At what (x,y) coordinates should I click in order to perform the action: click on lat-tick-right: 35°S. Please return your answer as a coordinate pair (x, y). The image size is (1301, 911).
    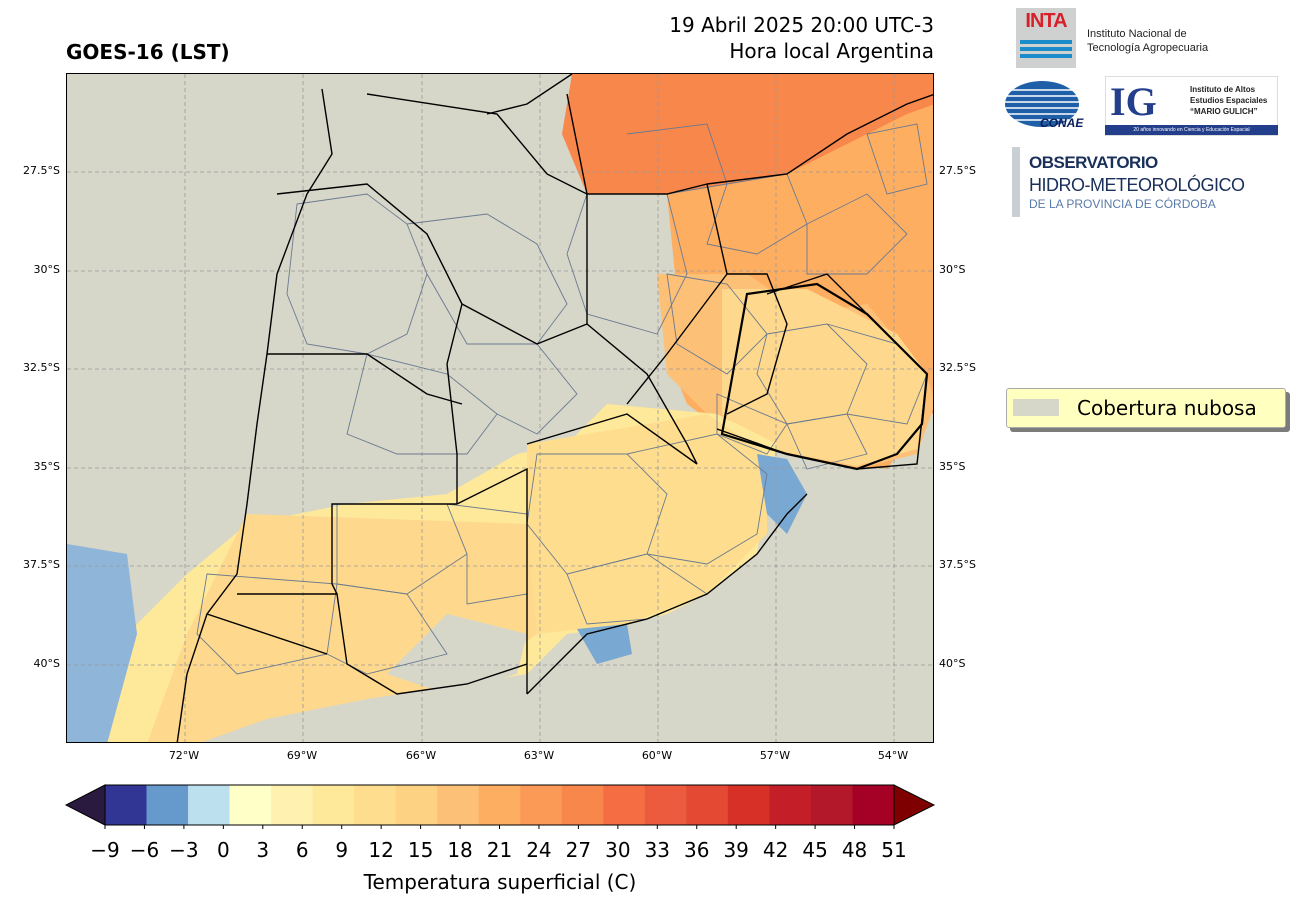
    Looking at the image, I should click on (952, 466).